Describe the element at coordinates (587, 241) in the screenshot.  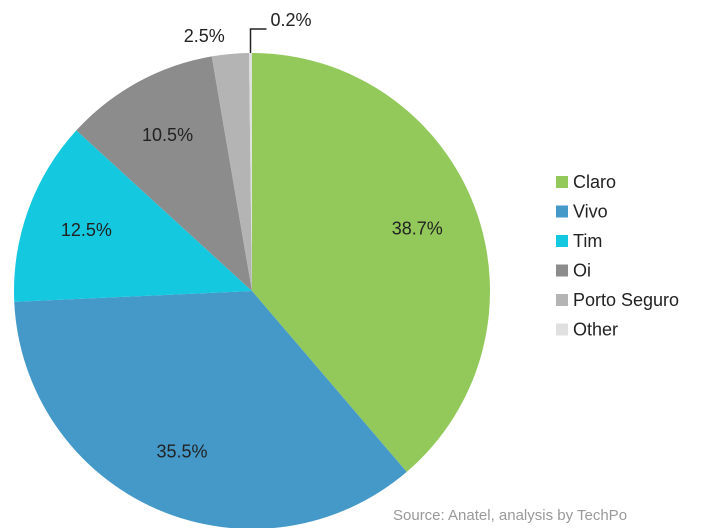
I see `legend-label: Tim` at that location.